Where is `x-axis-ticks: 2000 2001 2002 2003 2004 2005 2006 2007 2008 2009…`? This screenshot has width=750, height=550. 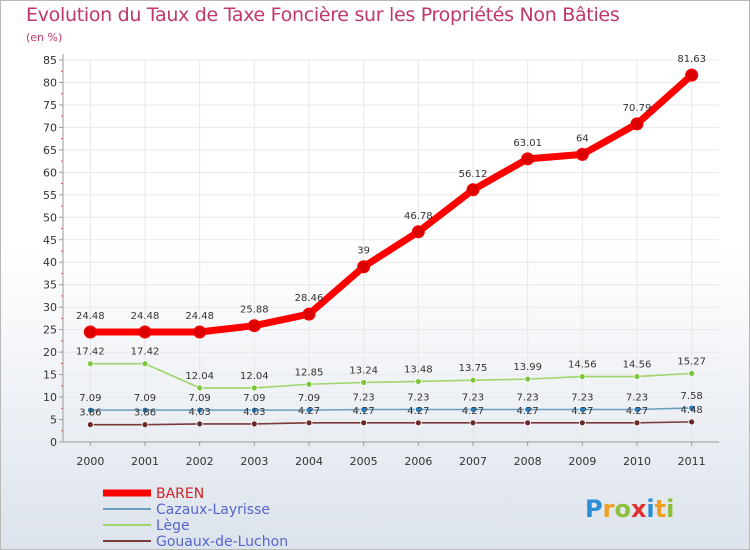 x-axis-ticks: 2000 2001 2002 2003 2004 2005 2006 2007 2008 2009… is located at coordinates (391, 455).